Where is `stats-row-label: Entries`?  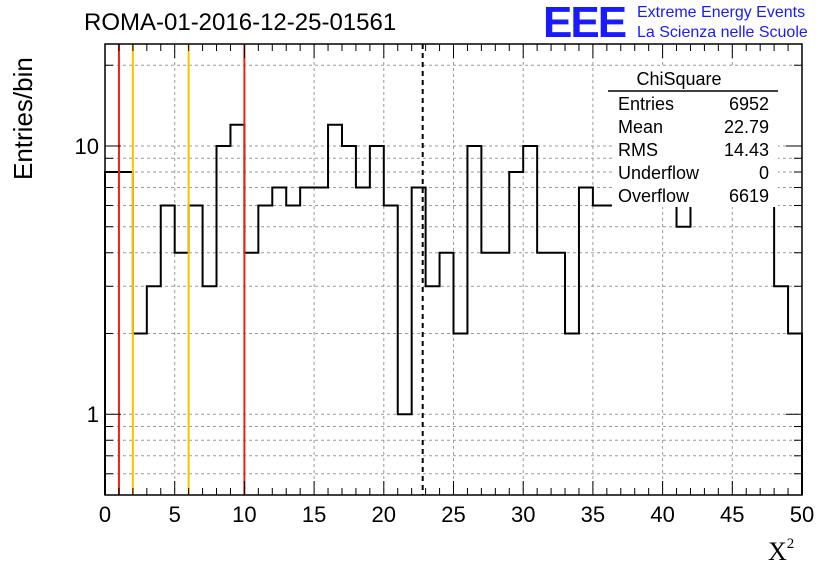
stats-row-label: Entries is located at coordinates (646, 104).